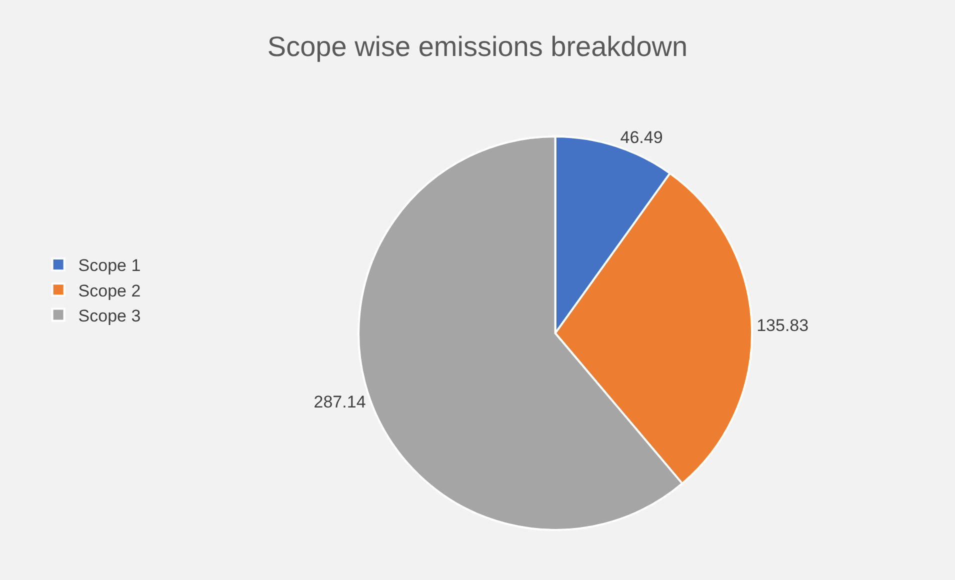 This screenshot has width=955, height=580. I want to click on chart-title: Scope wise emissions breakdown, so click(477, 46).